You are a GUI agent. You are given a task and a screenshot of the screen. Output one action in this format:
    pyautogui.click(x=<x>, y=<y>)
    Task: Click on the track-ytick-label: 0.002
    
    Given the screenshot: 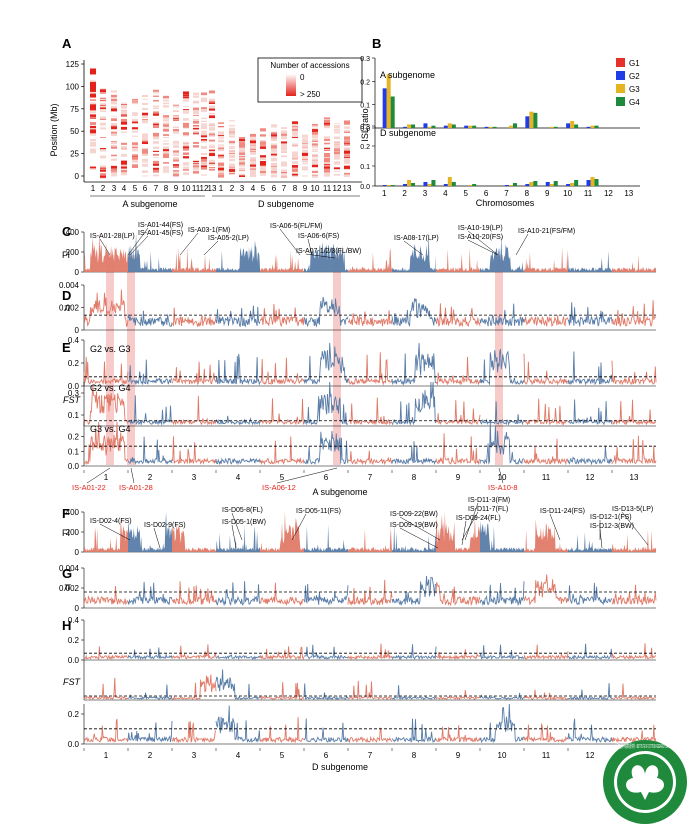 What is the action you would take?
    pyautogui.click(x=69, y=588)
    